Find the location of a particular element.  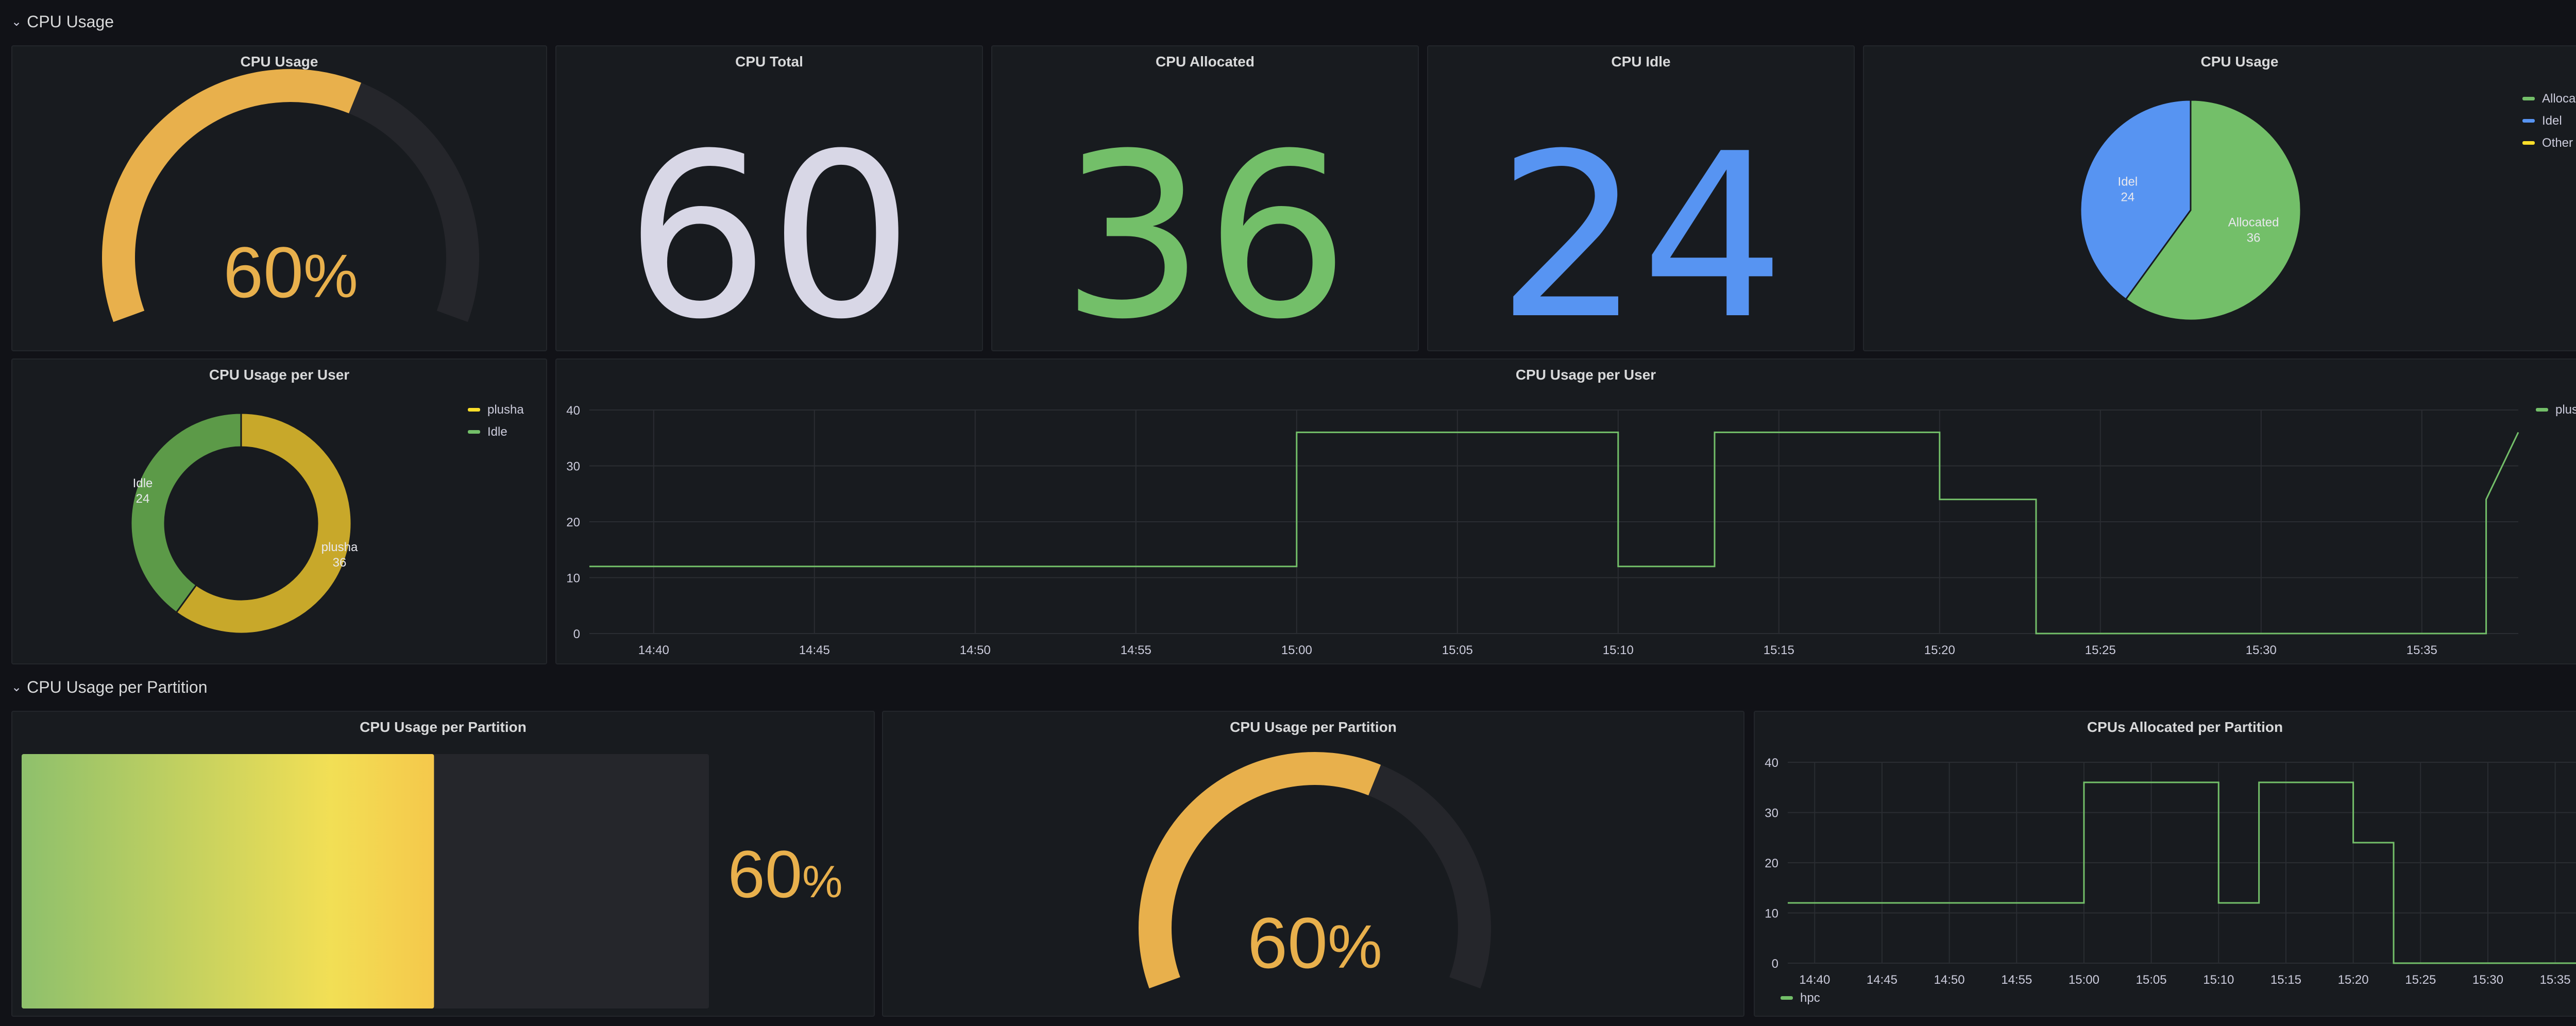

series-line is located at coordinates (2182, 872).